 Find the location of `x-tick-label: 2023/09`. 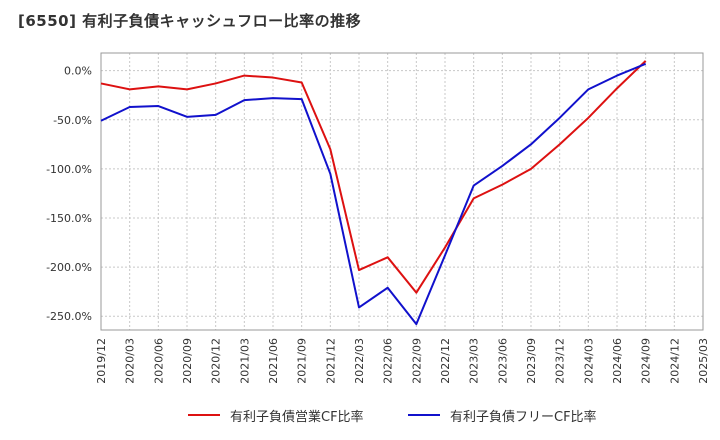

x-tick-label: 2023/09 is located at coordinates (531, 361).